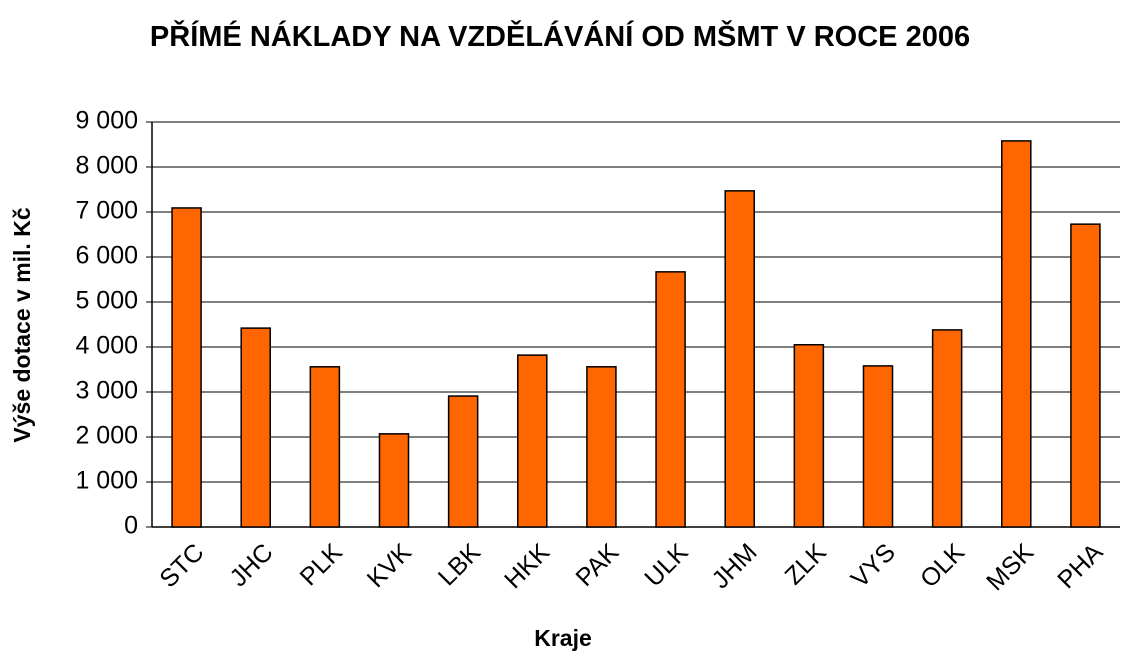 The image size is (1126, 659). What do you see at coordinates (873, 565) in the screenshot?
I see `x-tick-label: VYS` at bounding box center [873, 565].